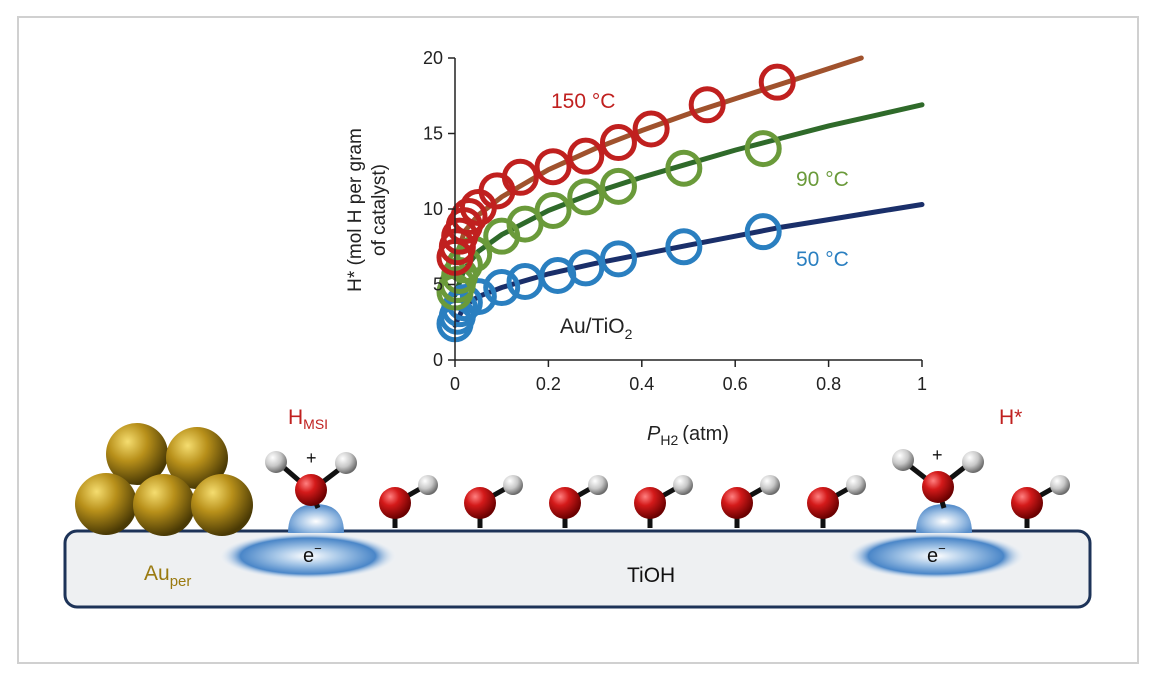 This screenshot has width=1158, height=682. Describe the element at coordinates (938, 479) in the screenshot. I see `hydronium-right` at that location.